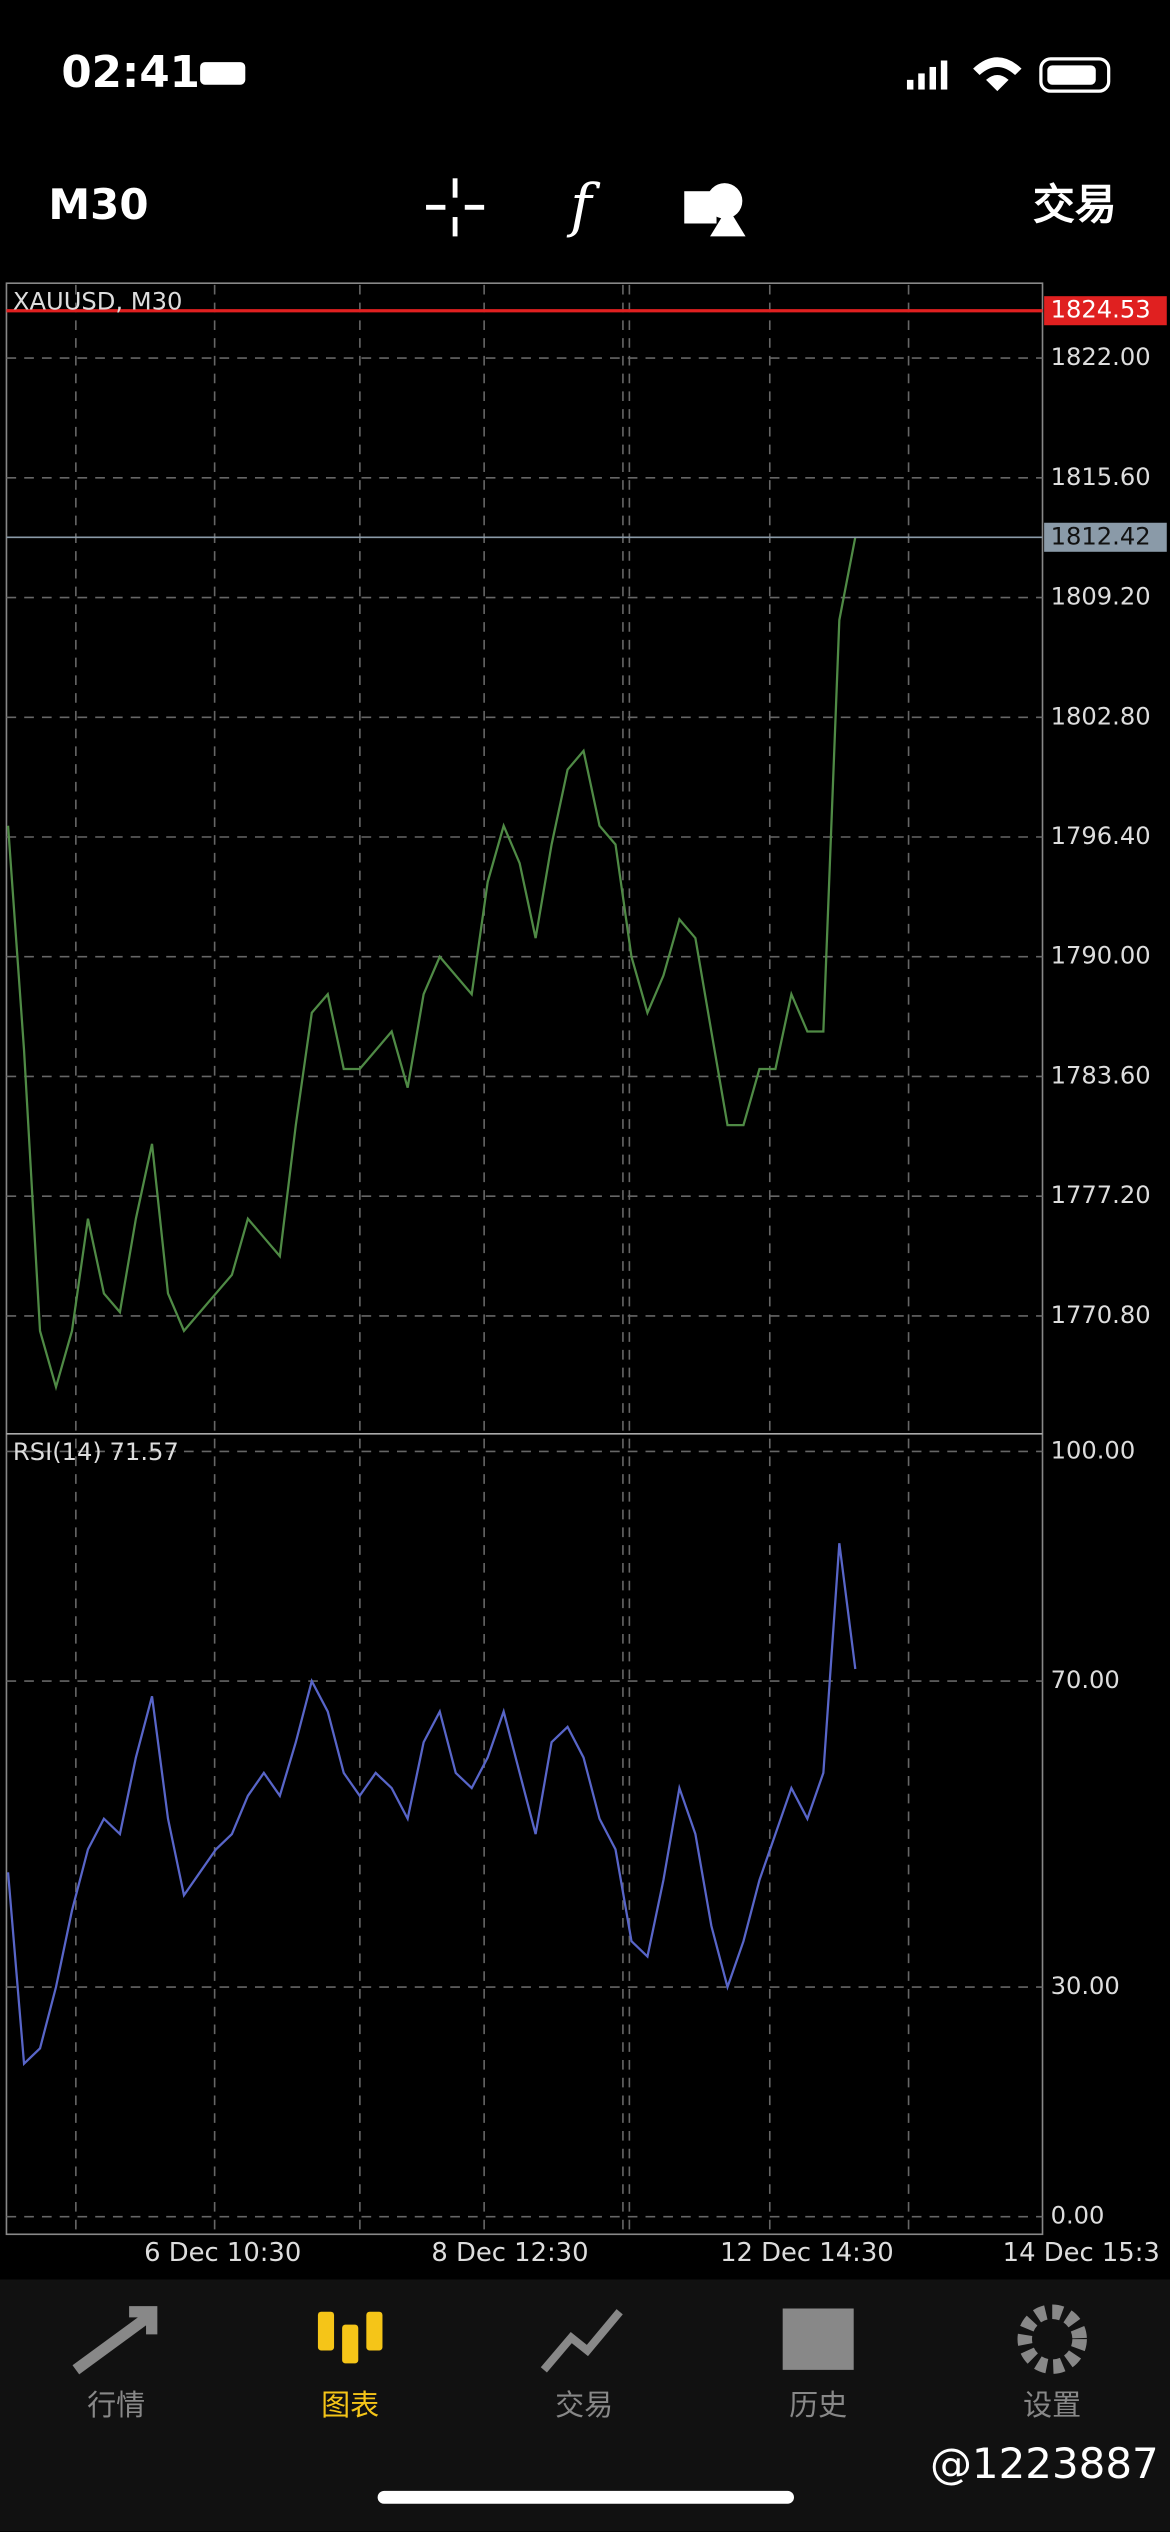  Describe the element at coordinates (1075, 204) in the screenshot. I see `trade-button: 交易` at that location.